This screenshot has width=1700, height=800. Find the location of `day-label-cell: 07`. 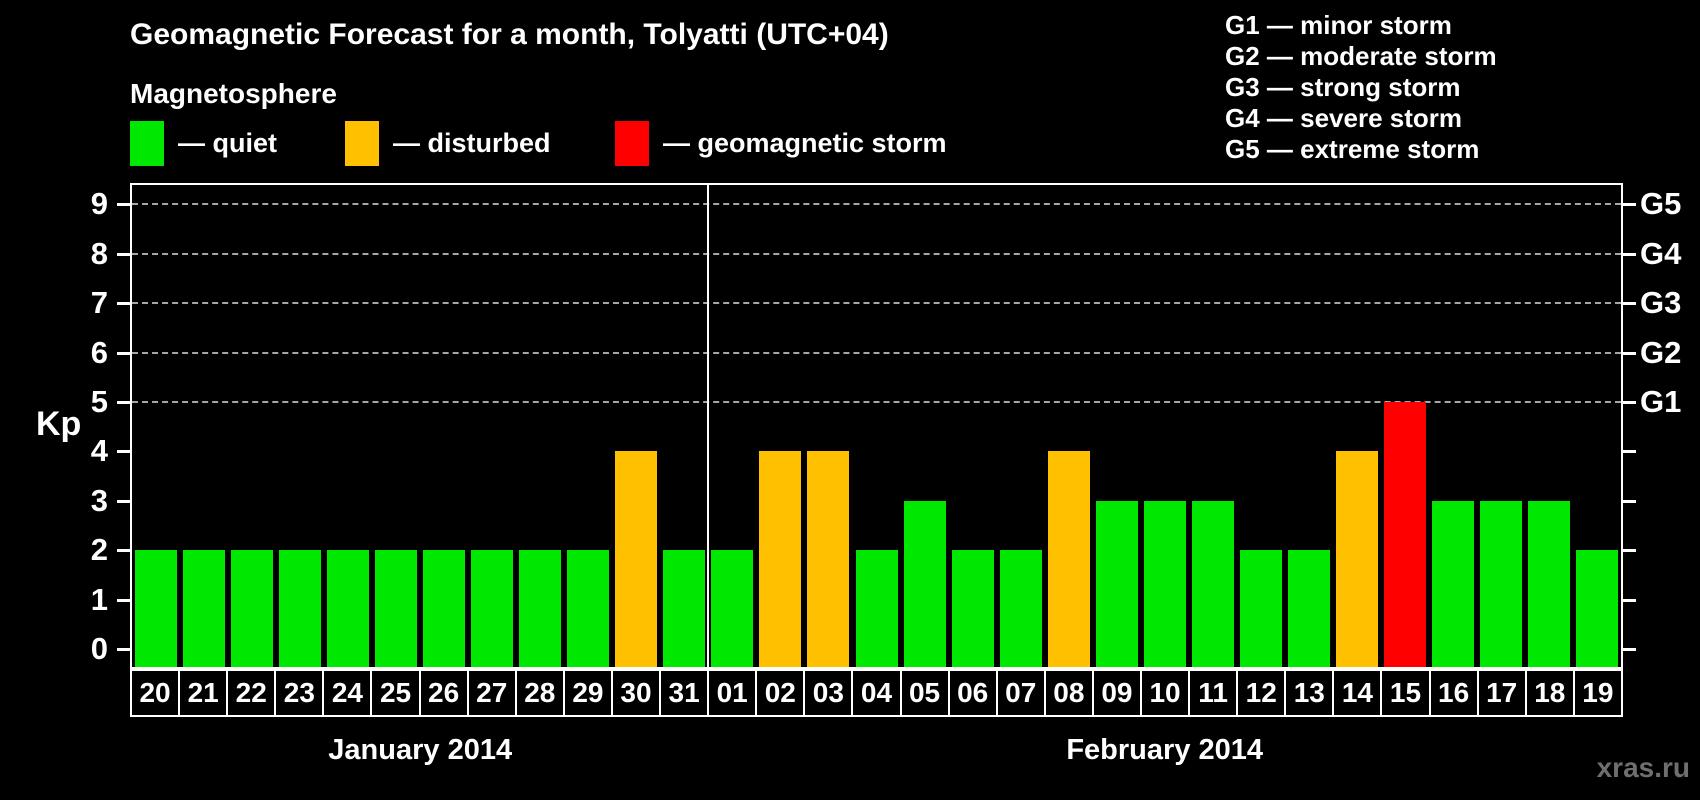

day-label-cell: 07 is located at coordinates (1019, 693).